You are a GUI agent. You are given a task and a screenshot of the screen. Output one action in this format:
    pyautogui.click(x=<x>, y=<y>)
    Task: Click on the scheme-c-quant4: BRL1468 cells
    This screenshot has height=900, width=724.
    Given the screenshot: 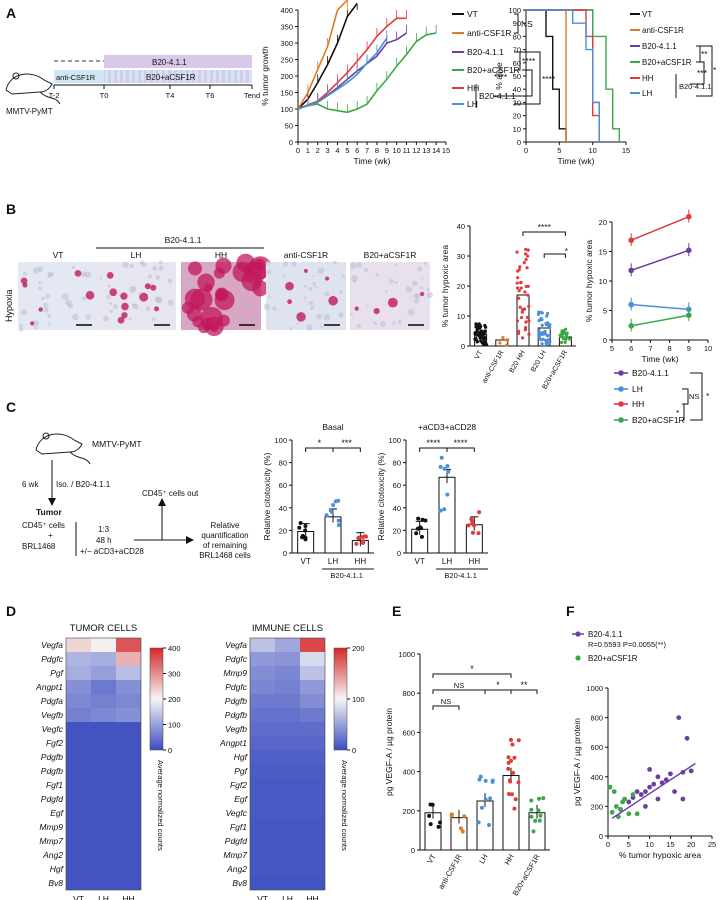 What is the action you would take?
    pyautogui.click(x=225, y=555)
    